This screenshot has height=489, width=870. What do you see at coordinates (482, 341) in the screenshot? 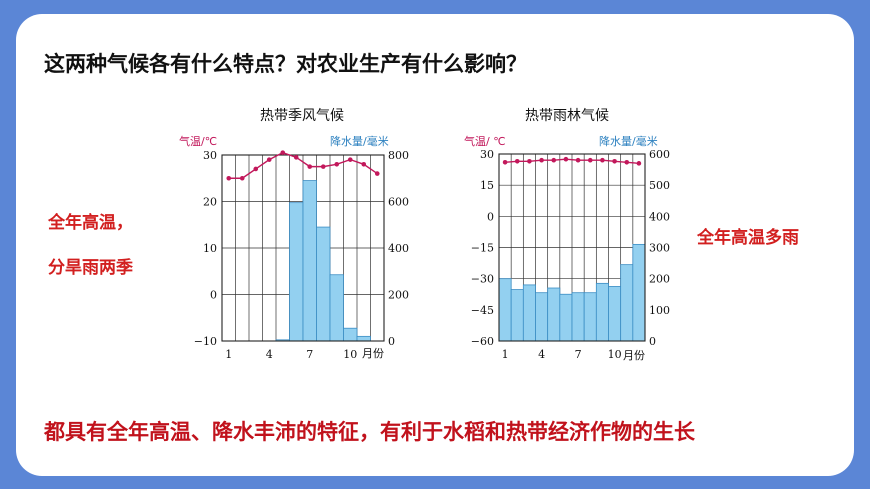
I see `temperature-tick-label: −60` at bounding box center [482, 341].